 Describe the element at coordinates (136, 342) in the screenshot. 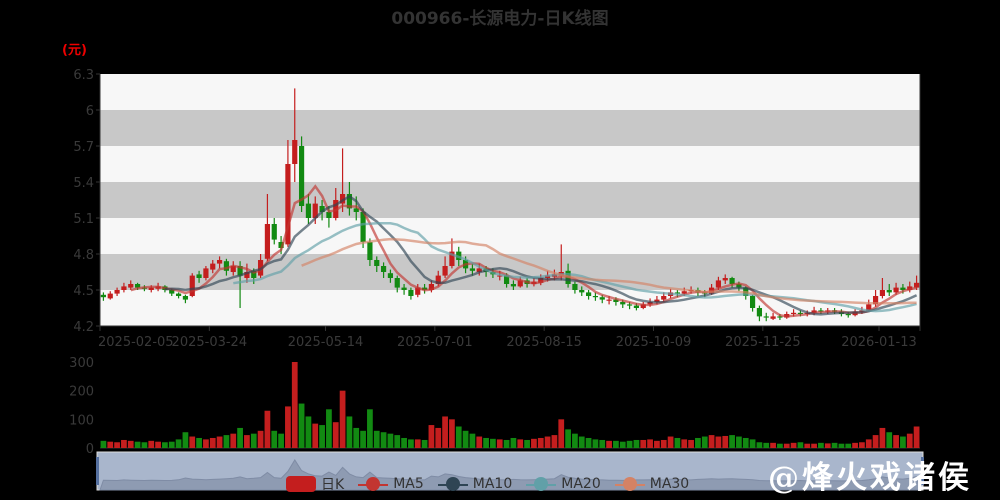

I see `x-tick-label: 2025-02-05` at that location.